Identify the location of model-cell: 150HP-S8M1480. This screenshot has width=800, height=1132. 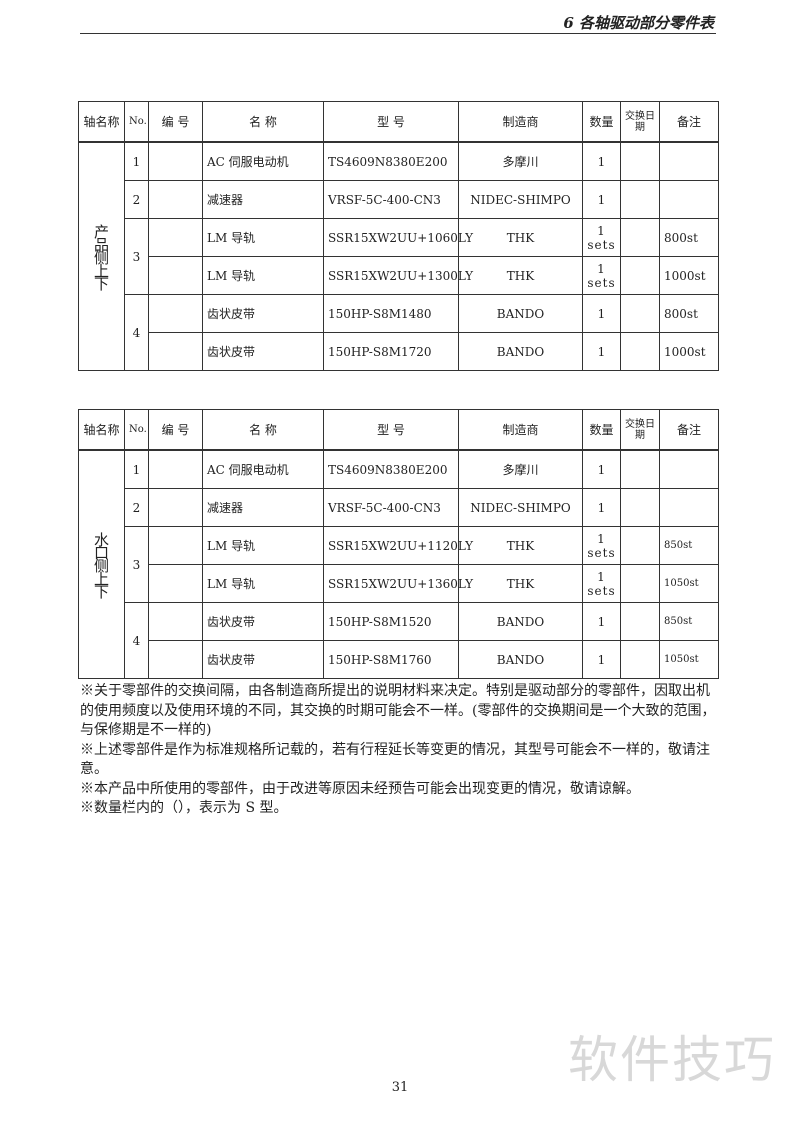
(391, 313).